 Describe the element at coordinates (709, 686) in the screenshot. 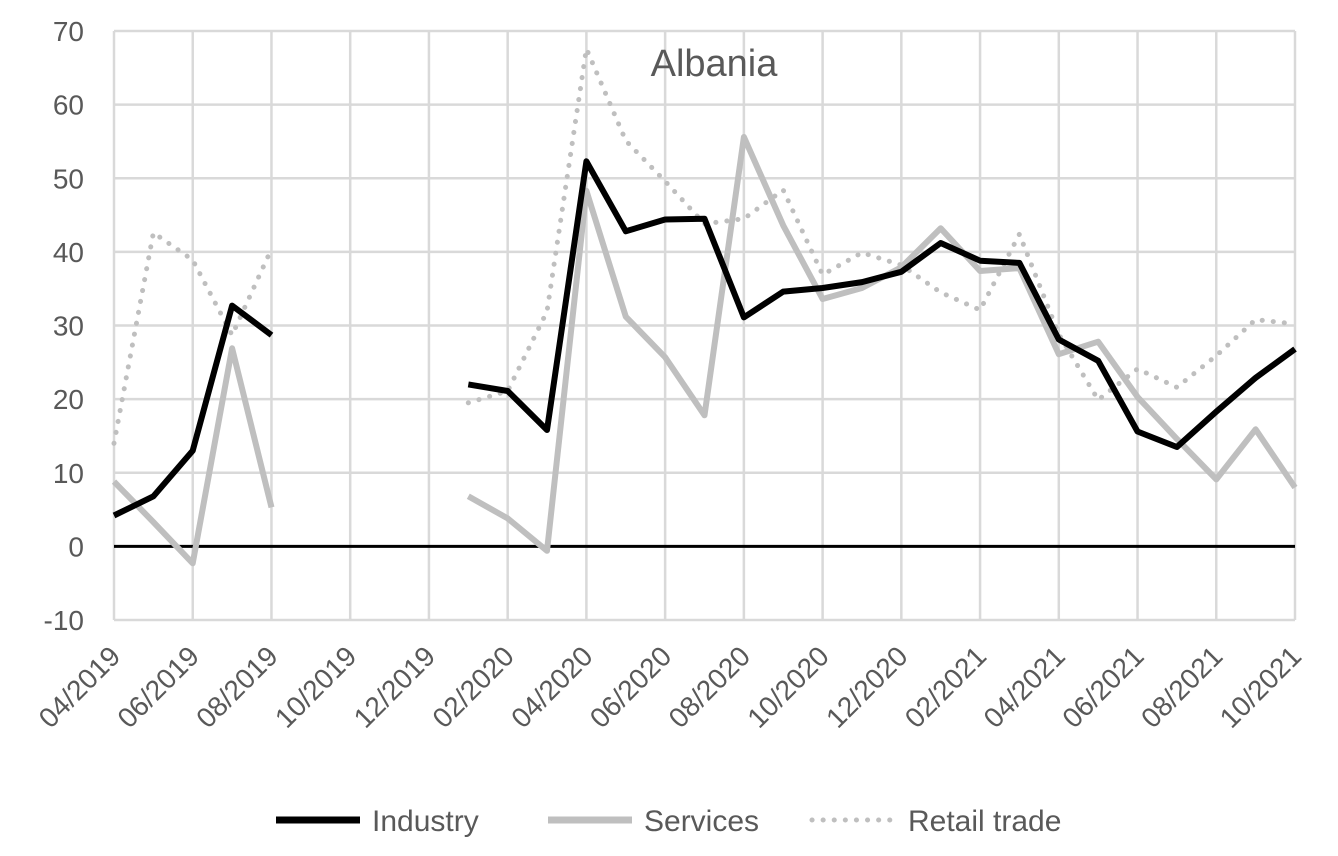

I see `x-tick-label: 08/2020` at that location.